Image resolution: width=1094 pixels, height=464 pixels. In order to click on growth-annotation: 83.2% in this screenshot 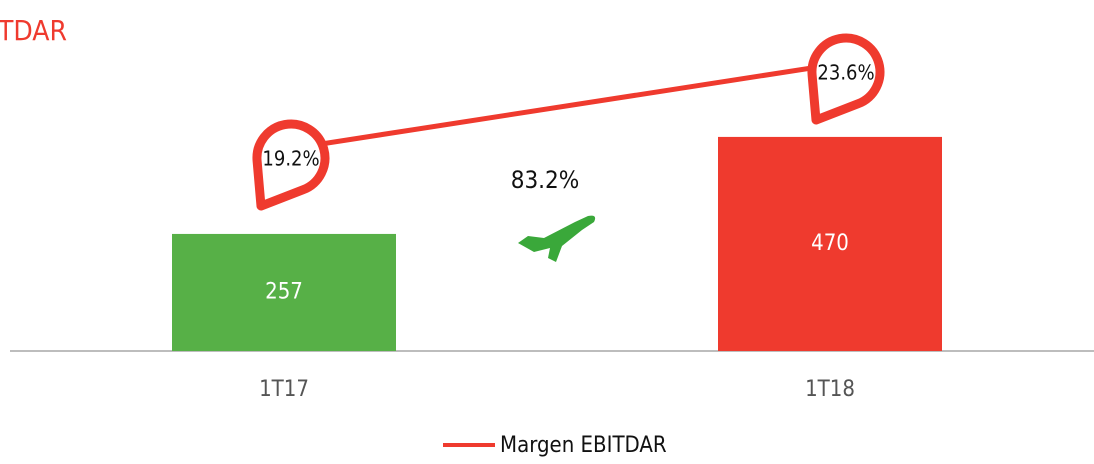, I will do `click(545, 180)`.